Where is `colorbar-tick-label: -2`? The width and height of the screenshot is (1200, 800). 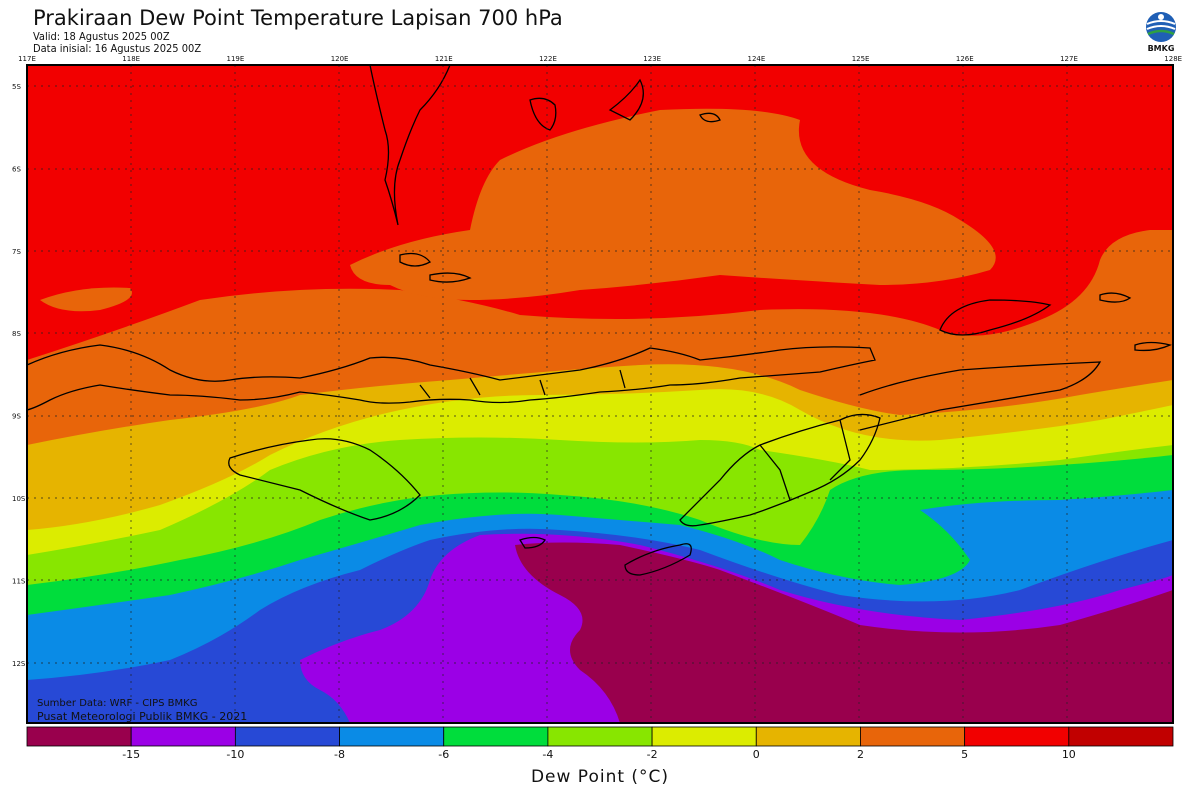
colorbar-tick-label: -2 is located at coordinates (652, 754).